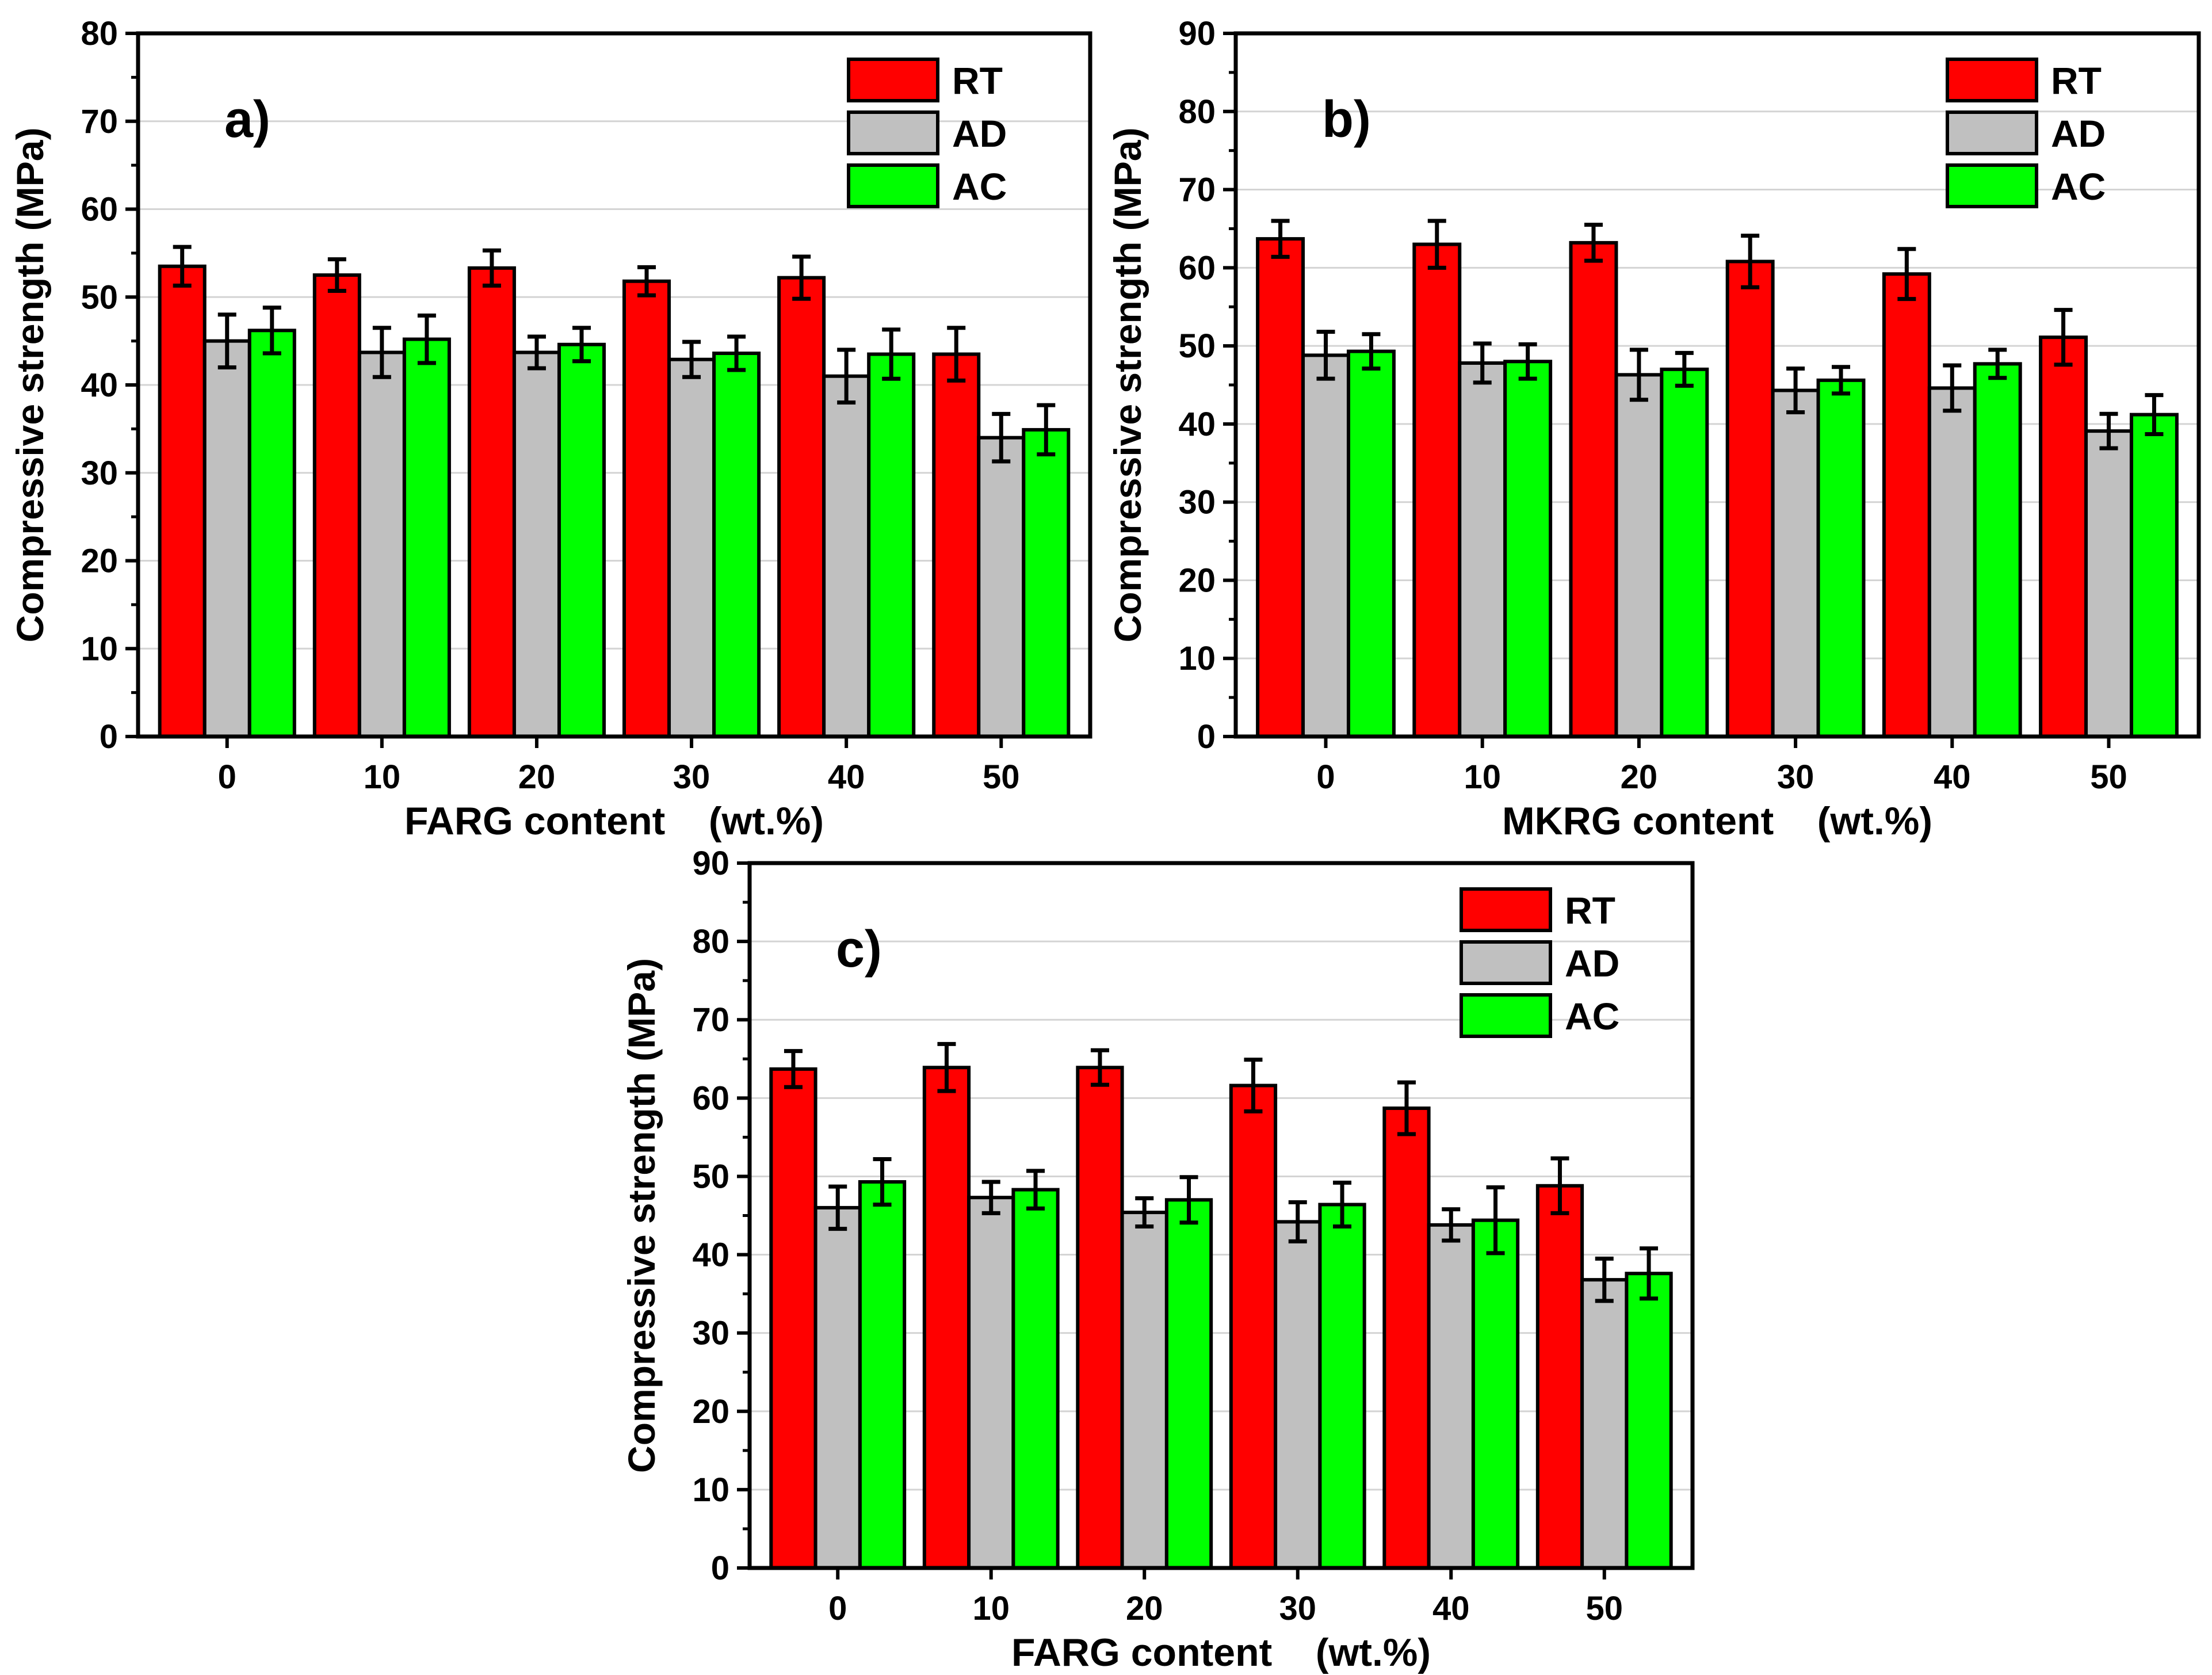  I want to click on x-tick-label: 30, so click(1795, 777).